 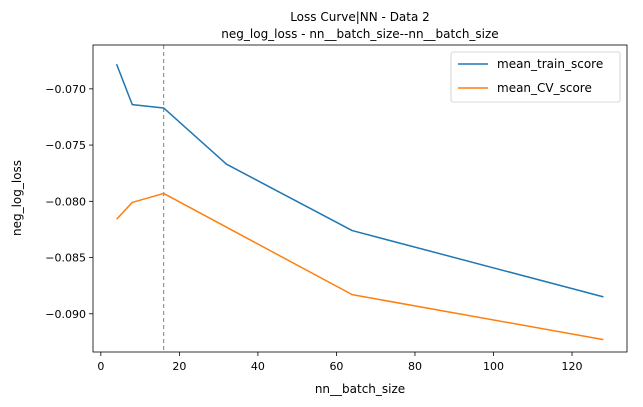 What do you see at coordinates (493, 366) in the screenshot?
I see `x-tick-label: 100` at bounding box center [493, 366].